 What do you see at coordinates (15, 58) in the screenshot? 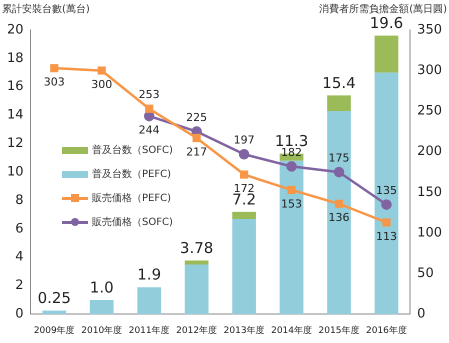
I see `y-tick-label: 18` at bounding box center [15, 58].